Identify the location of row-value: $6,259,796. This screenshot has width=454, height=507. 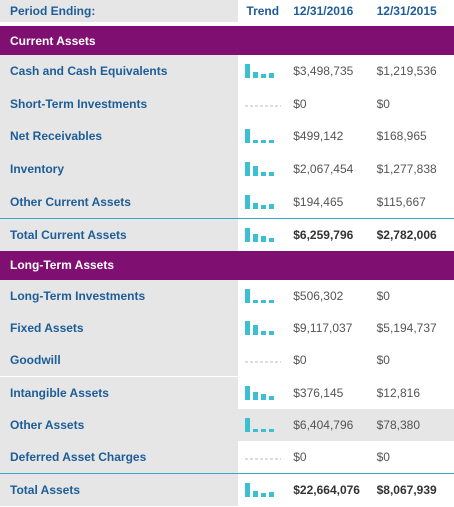
(323, 234).